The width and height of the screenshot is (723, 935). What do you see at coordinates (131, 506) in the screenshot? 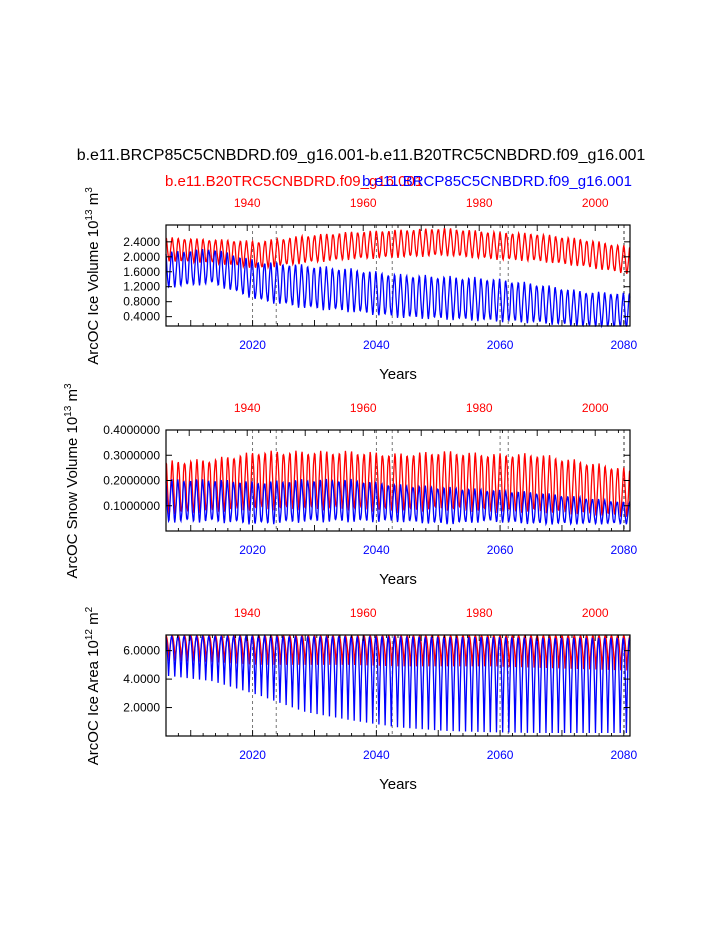
I see `y-tick-label: 0.1000000` at bounding box center [131, 506].